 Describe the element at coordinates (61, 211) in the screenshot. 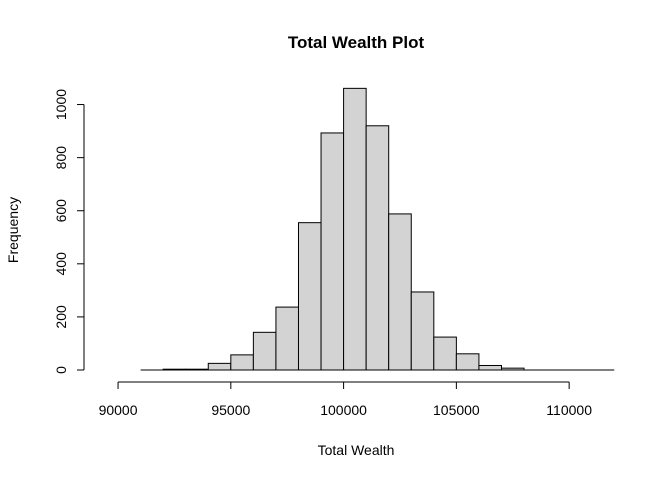

I see `y-tick-label-3: 600` at that location.